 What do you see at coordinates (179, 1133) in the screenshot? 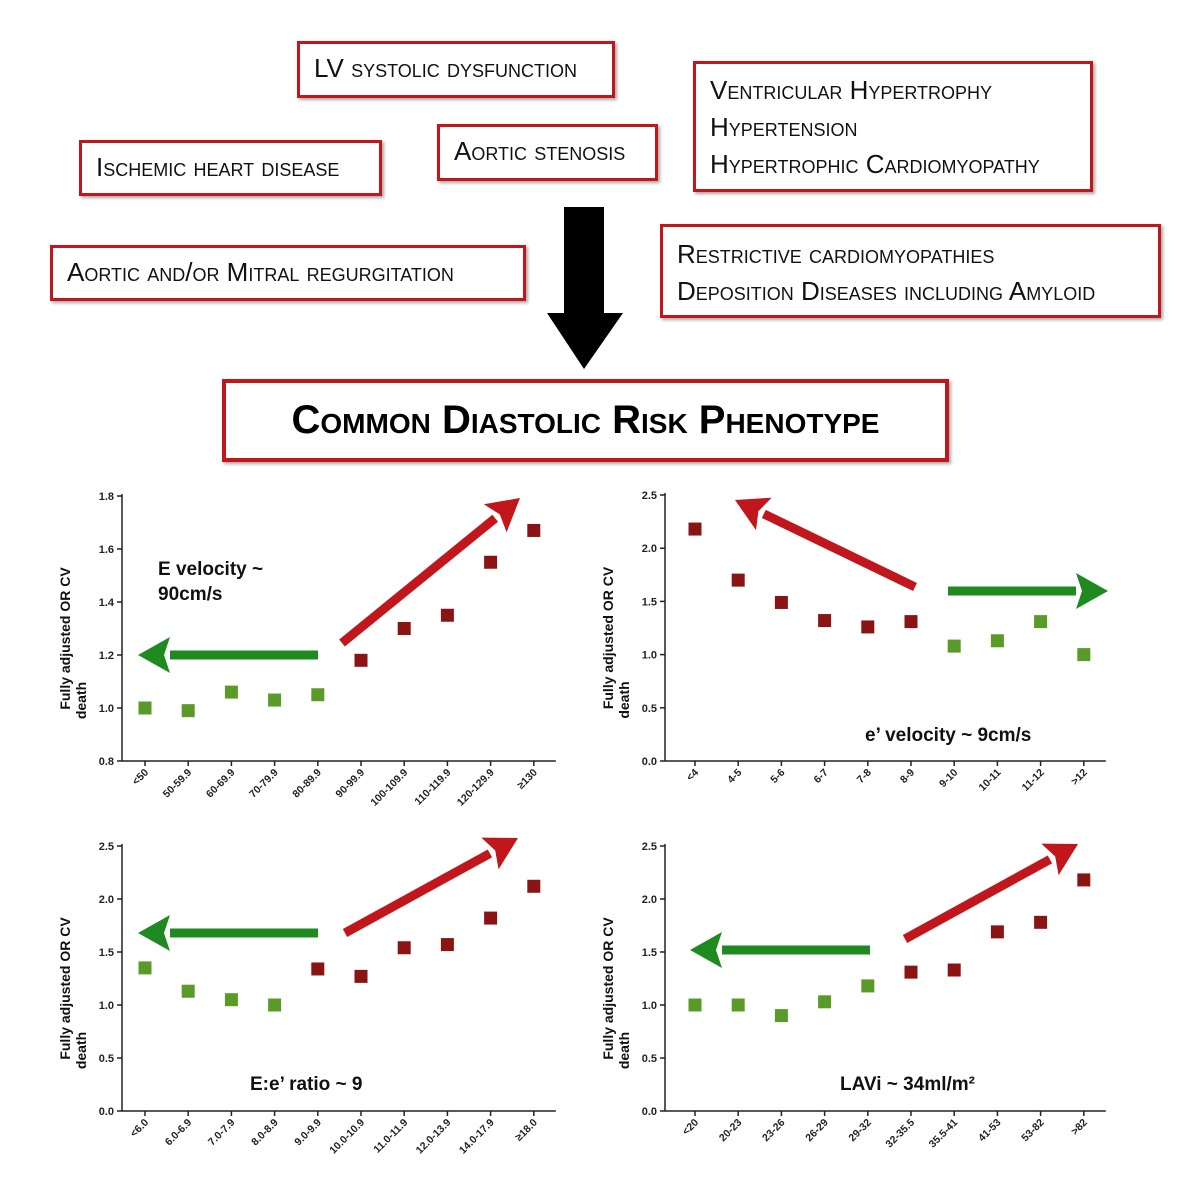
I see `x-tick-label: 6.0-6.9` at bounding box center [179, 1133].